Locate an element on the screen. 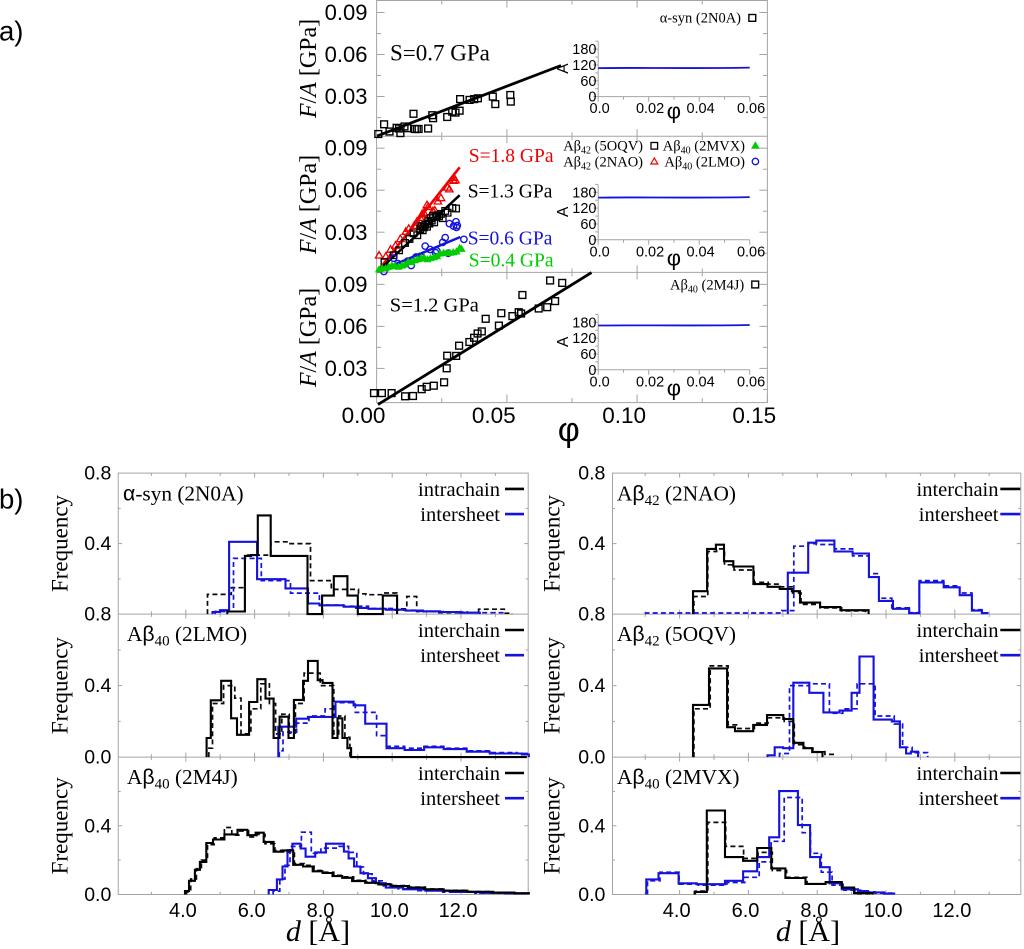 The height and width of the screenshot is (949, 1024). svg-text: 6.0 is located at coordinates (746, 911).